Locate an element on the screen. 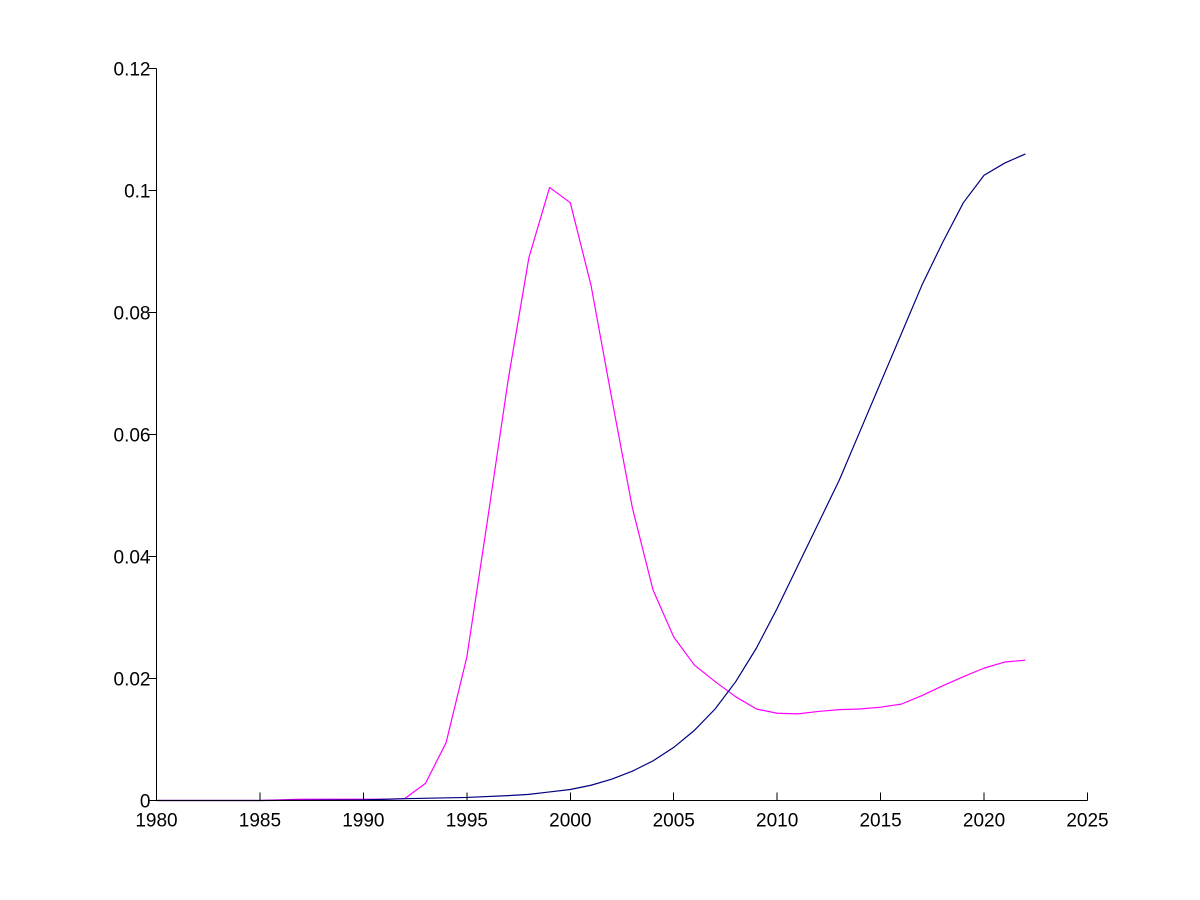  y-tick-label: 0.1 is located at coordinates (137, 192).